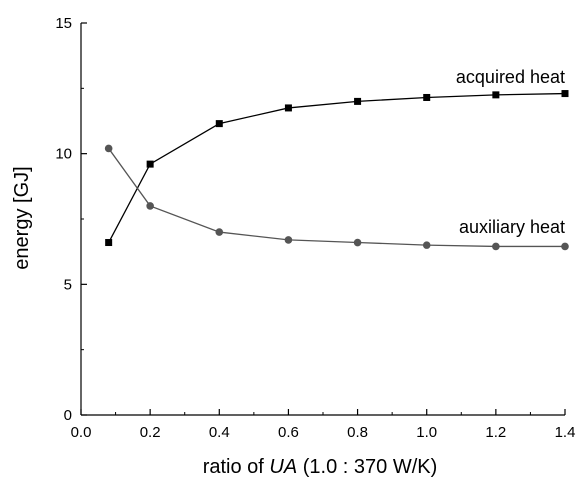 The width and height of the screenshot is (587, 488). Describe the element at coordinates (512, 227) in the screenshot. I see `series-label: auxiliary heat` at that location.